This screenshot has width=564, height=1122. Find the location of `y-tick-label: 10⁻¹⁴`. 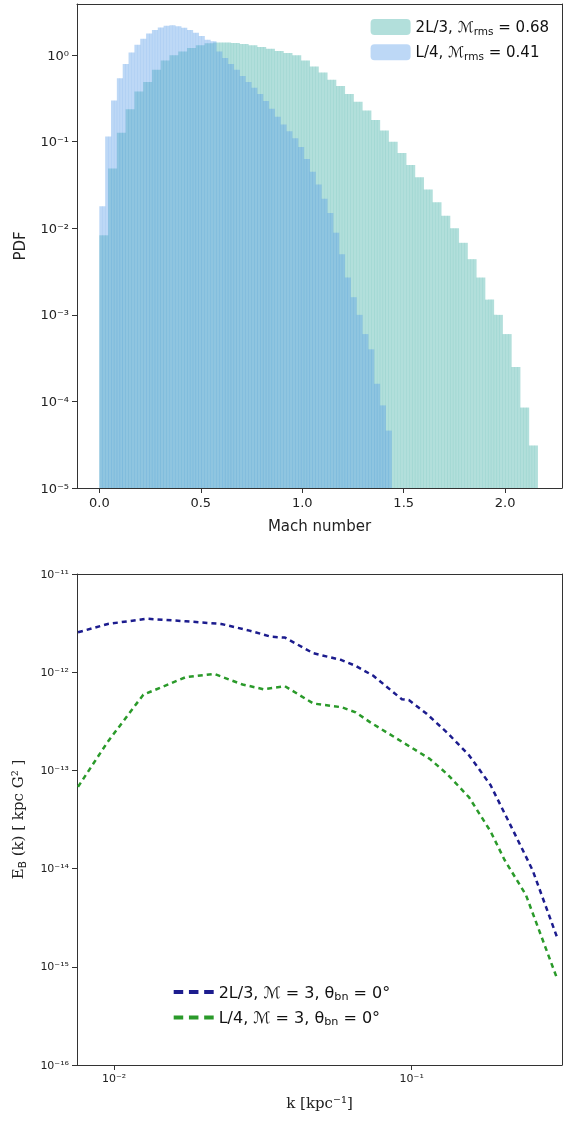

y-tick-label: 10⁻¹⁴ is located at coordinates (55, 869).